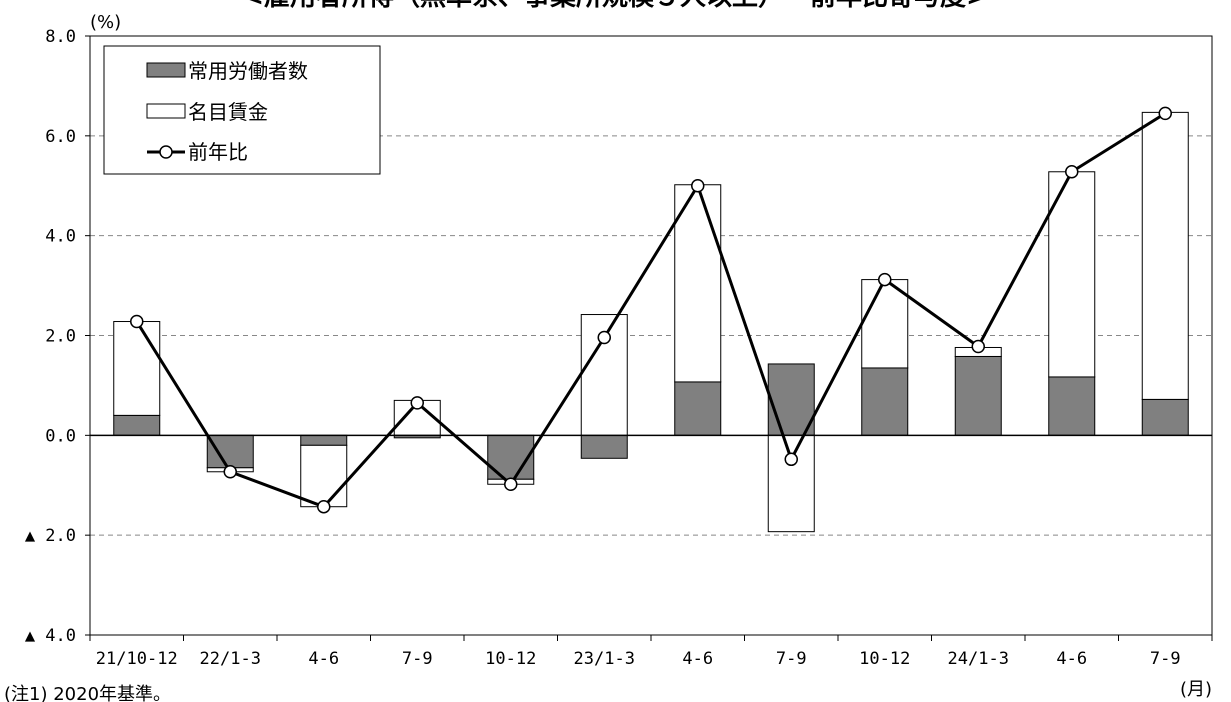 Image resolution: width=1231 pixels, height=702 pixels. Describe the element at coordinates (166, 152) in the screenshot. I see `legend-marker-sample` at that location.